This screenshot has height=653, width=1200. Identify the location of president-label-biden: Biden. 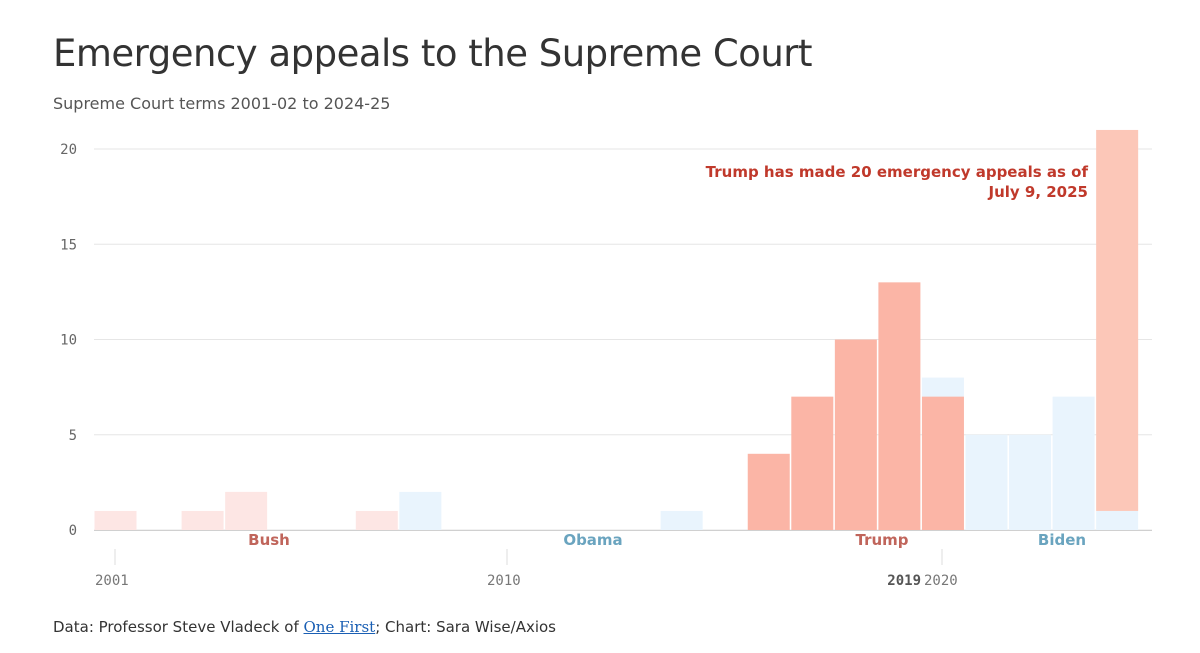
(1062, 540).